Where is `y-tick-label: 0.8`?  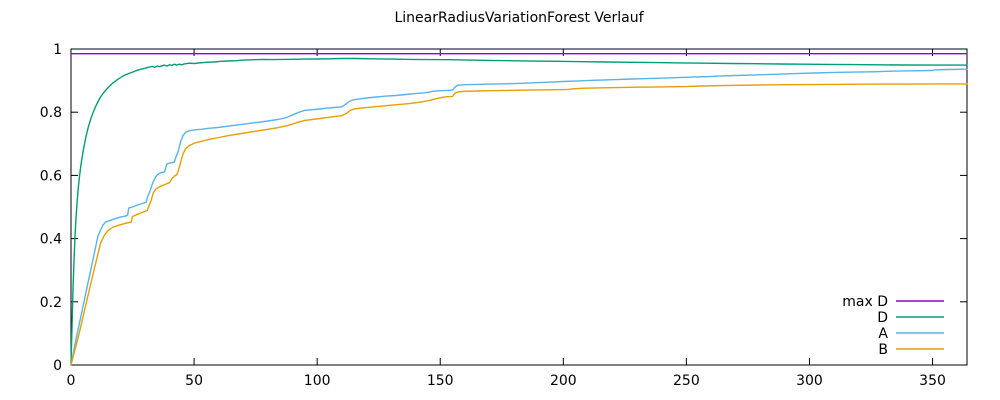
y-tick-label: 0.8 is located at coordinates (51, 113).